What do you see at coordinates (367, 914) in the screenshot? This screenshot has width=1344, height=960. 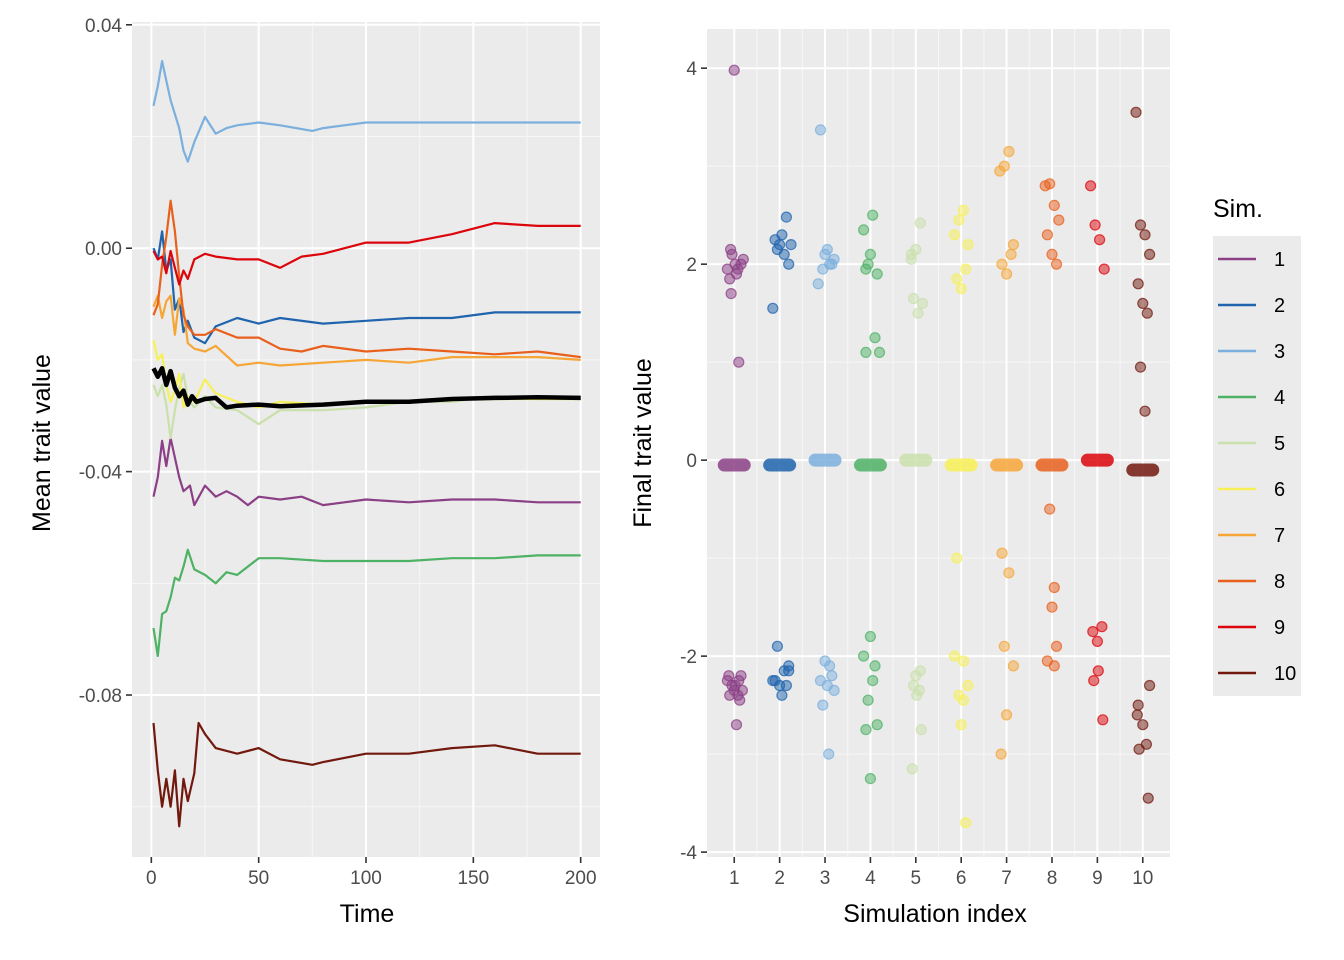 I see `left-x-axis-title: Time` at bounding box center [367, 914].